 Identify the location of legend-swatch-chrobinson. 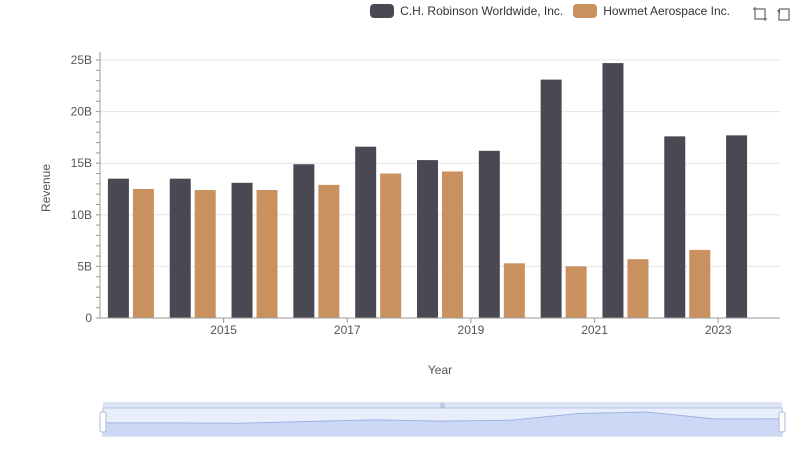
(382, 11).